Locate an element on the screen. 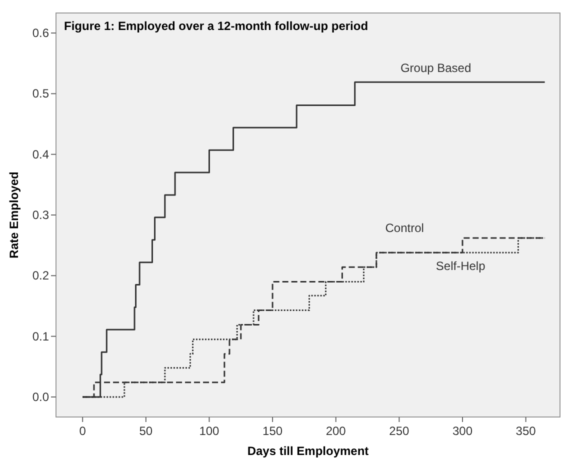 The image size is (569, 463). series-label: Control is located at coordinates (404, 228).